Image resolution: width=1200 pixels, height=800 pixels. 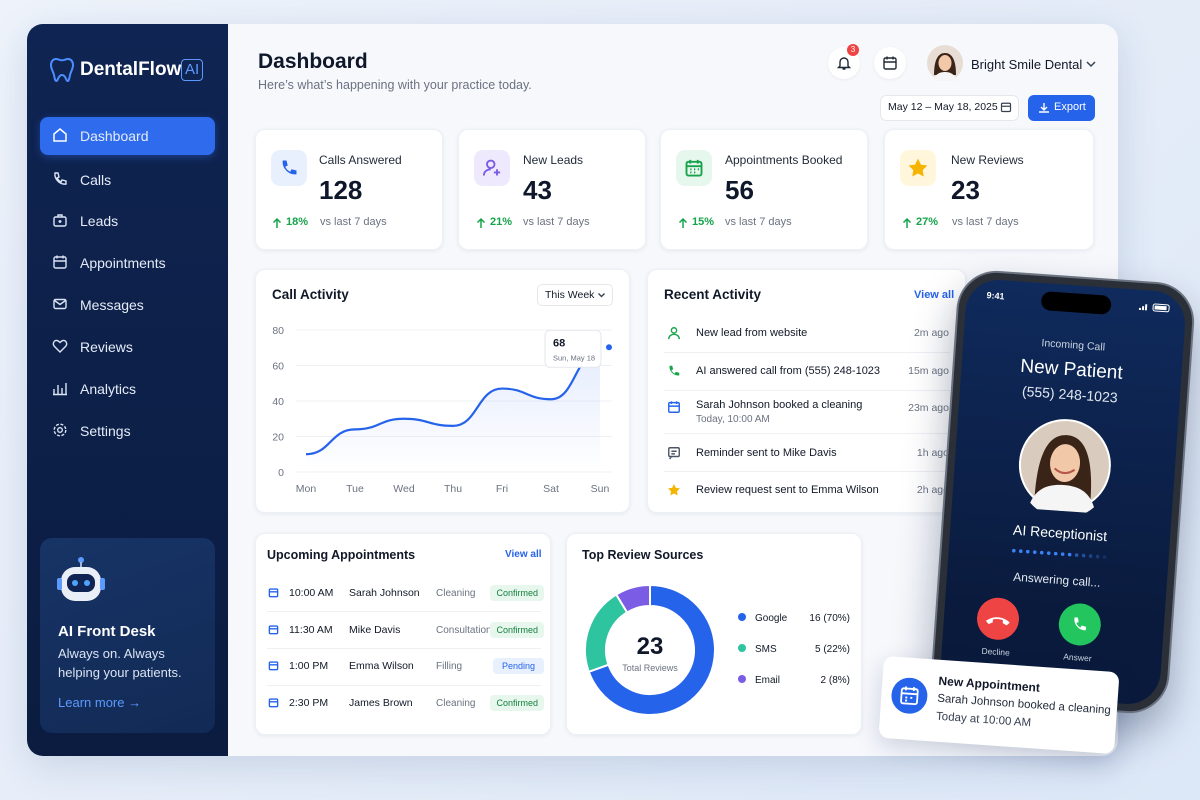 I want to click on legend-label: SMS, so click(x=766, y=649).